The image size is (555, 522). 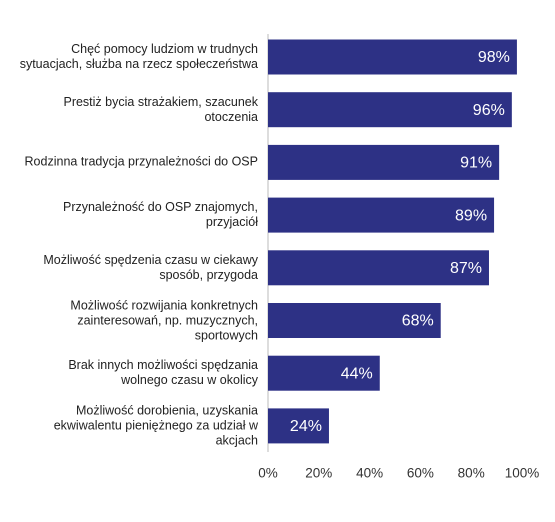 What do you see at coordinates (418, 321) in the screenshot?
I see `value-label: 68%` at bounding box center [418, 321].